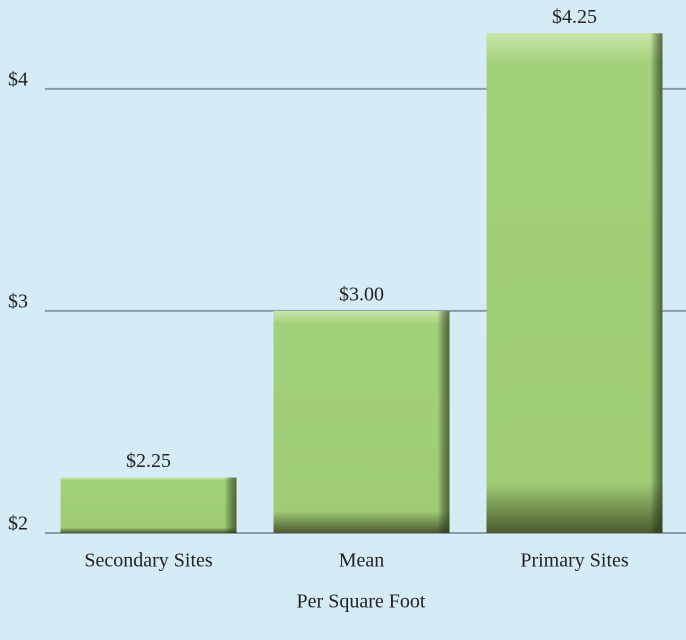  Describe the element at coordinates (574, 561) in the screenshot. I see `x-tick-label: Primary Sites` at that location.